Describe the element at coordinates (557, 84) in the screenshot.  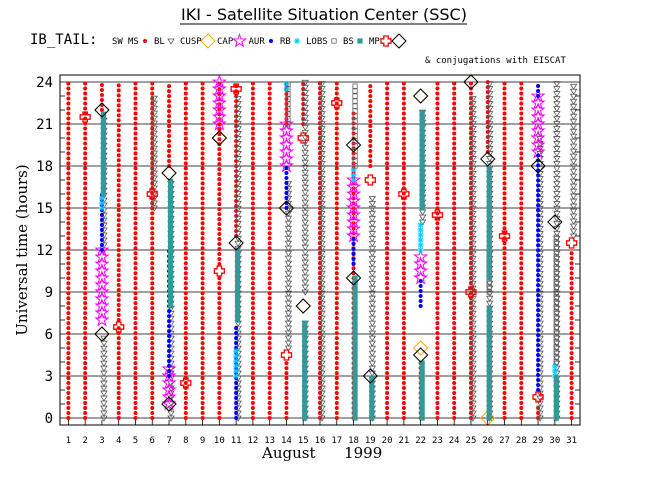
I see `mark-bl` at that location.